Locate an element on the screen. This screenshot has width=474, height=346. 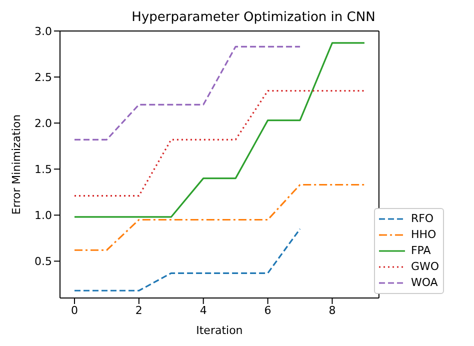
chart-title: Hyperparameter Optimization in CNN is located at coordinates (253, 17).